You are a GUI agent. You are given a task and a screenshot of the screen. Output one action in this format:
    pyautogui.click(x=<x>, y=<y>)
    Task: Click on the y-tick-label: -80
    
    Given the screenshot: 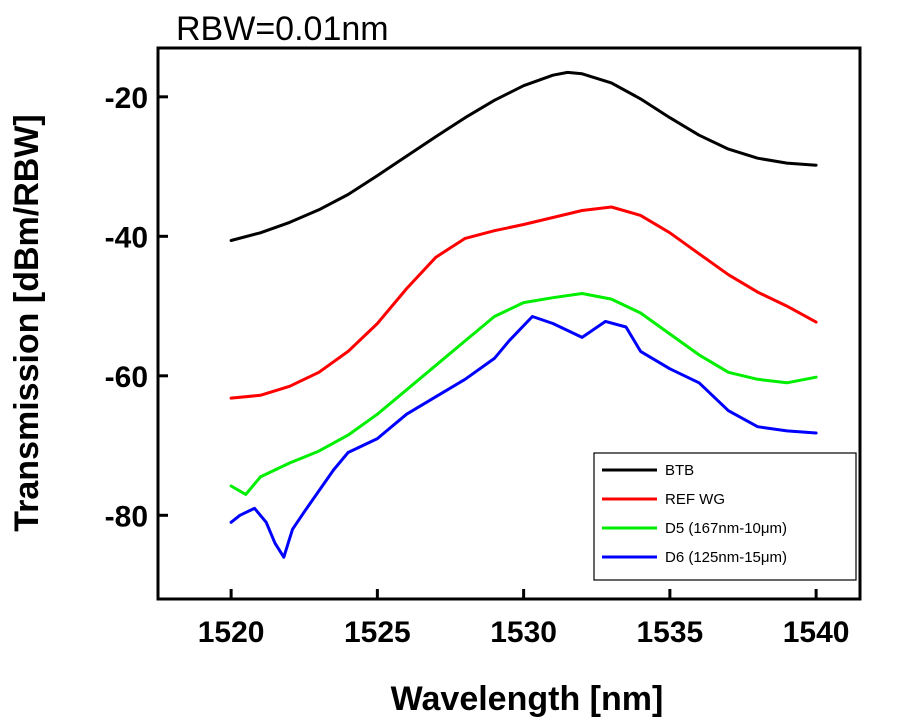 What is the action you would take?
    pyautogui.click(x=126, y=516)
    